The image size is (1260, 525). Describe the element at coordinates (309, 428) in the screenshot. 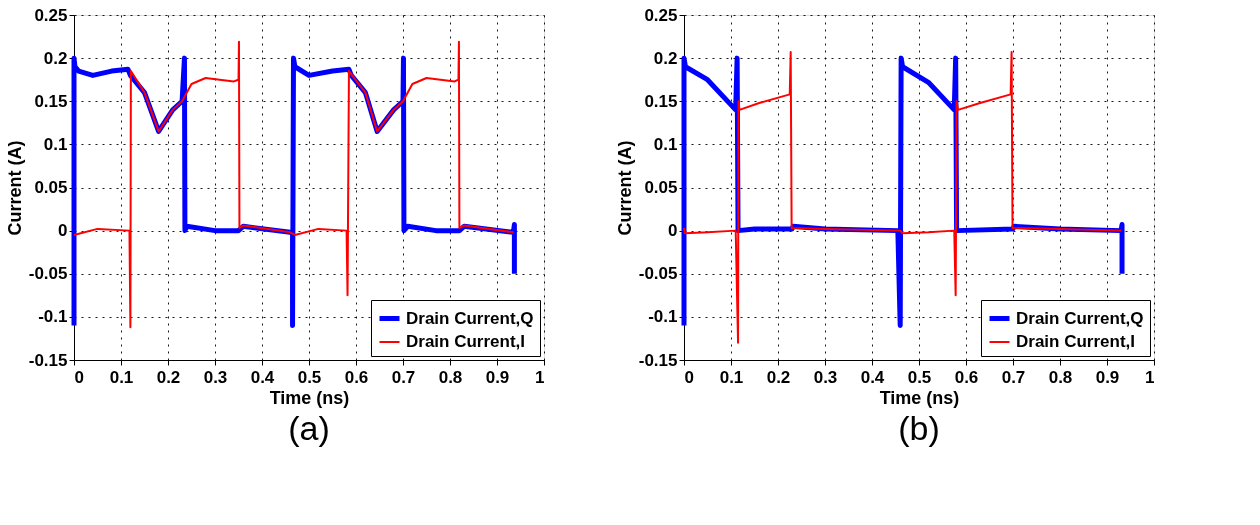

I see `text: (a)` at that location.